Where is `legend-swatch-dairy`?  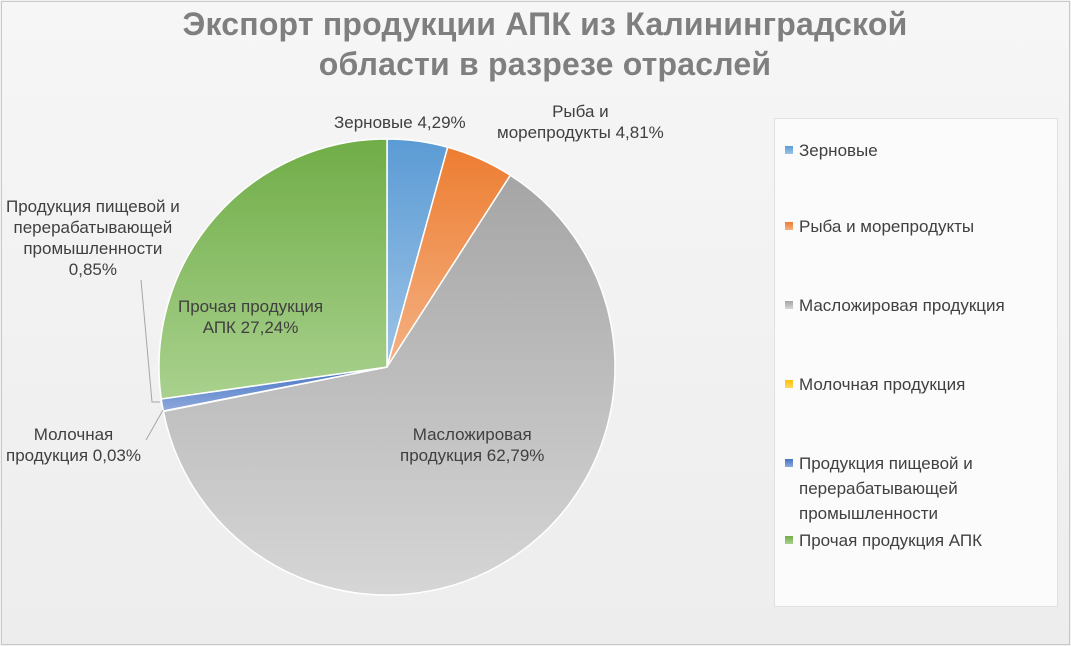 legend-swatch-dairy is located at coordinates (789, 384).